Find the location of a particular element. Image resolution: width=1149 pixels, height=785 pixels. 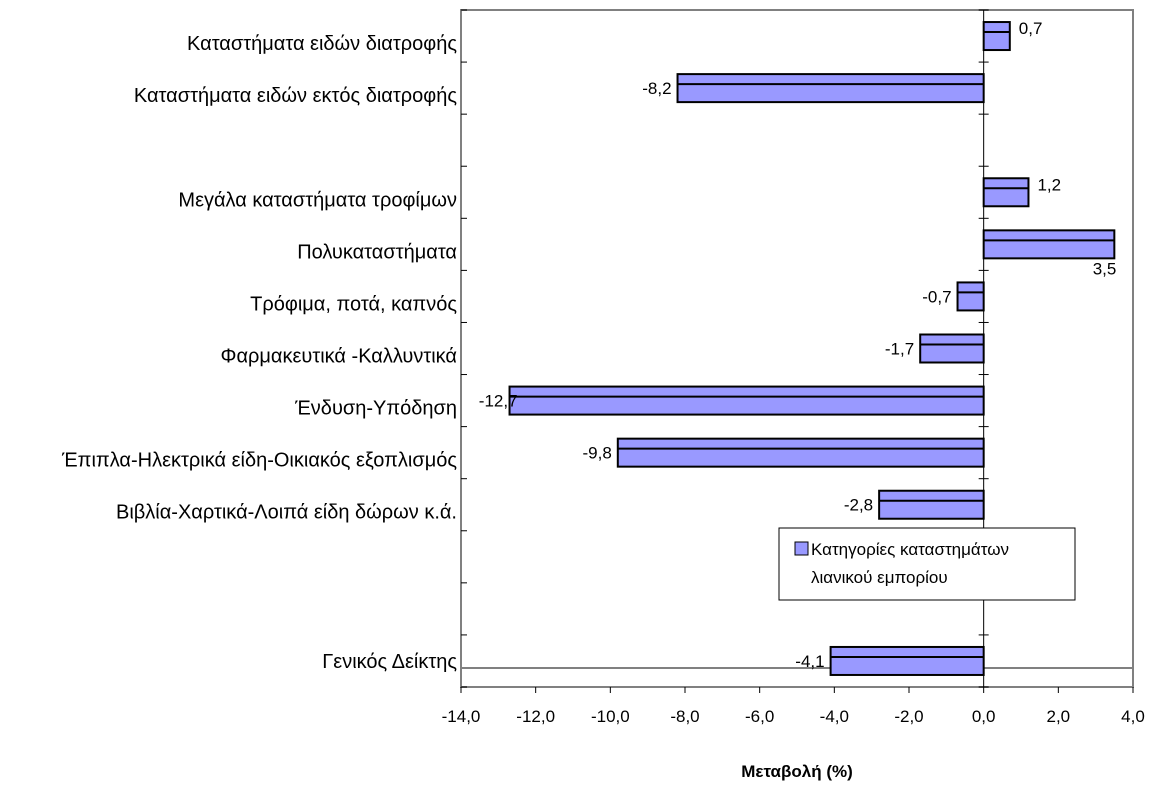

legend-box is located at coordinates (927, 564).